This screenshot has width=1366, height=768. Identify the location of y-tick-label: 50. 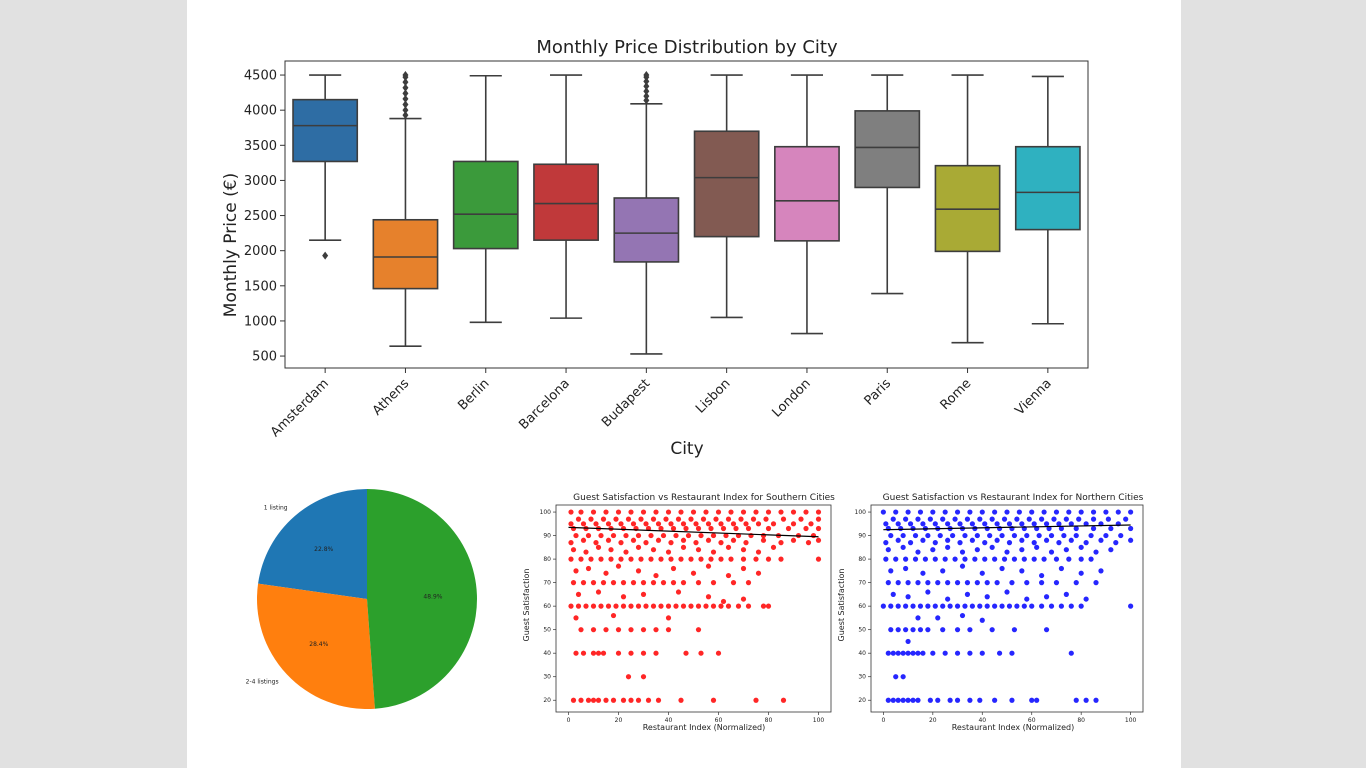
(862, 630).